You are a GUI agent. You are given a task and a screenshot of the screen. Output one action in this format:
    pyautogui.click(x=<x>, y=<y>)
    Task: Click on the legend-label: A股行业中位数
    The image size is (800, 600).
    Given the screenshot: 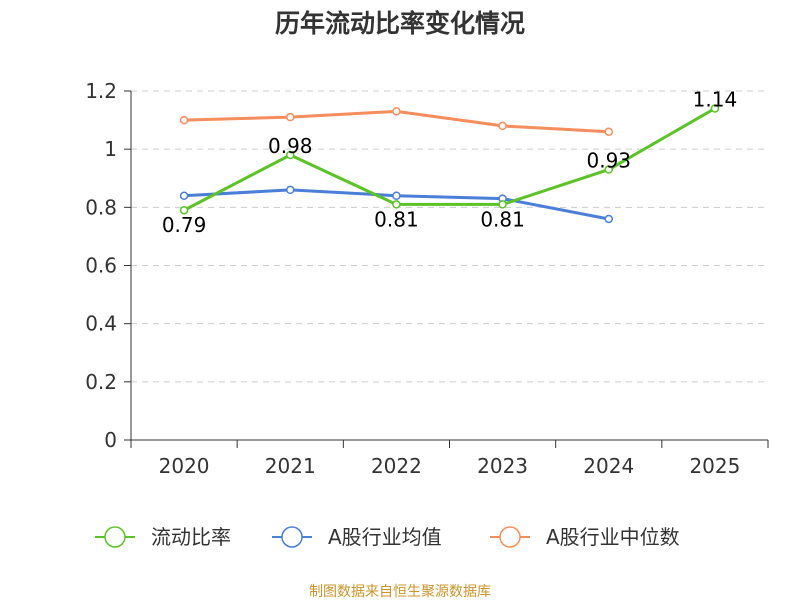 What is the action you would take?
    pyautogui.click(x=613, y=537)
    